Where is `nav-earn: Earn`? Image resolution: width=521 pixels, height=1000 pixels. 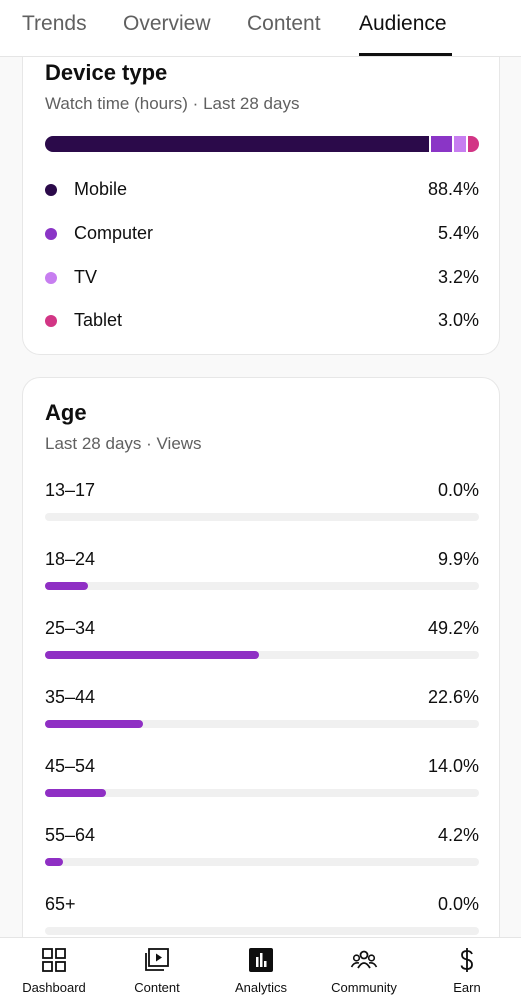 nav-earn: Earn is located at coordinates (467, 969).